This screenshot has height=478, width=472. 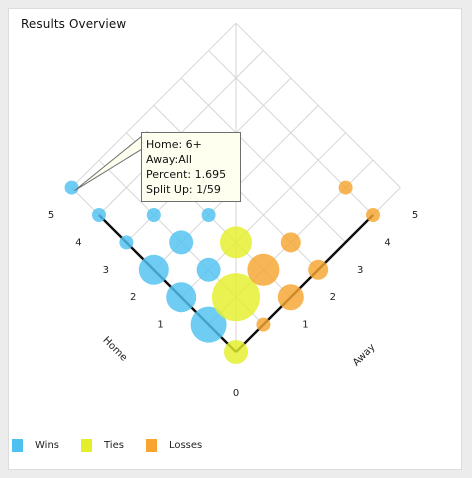 I want to click on home-tick-label: 3, so click(x=106, y=270).